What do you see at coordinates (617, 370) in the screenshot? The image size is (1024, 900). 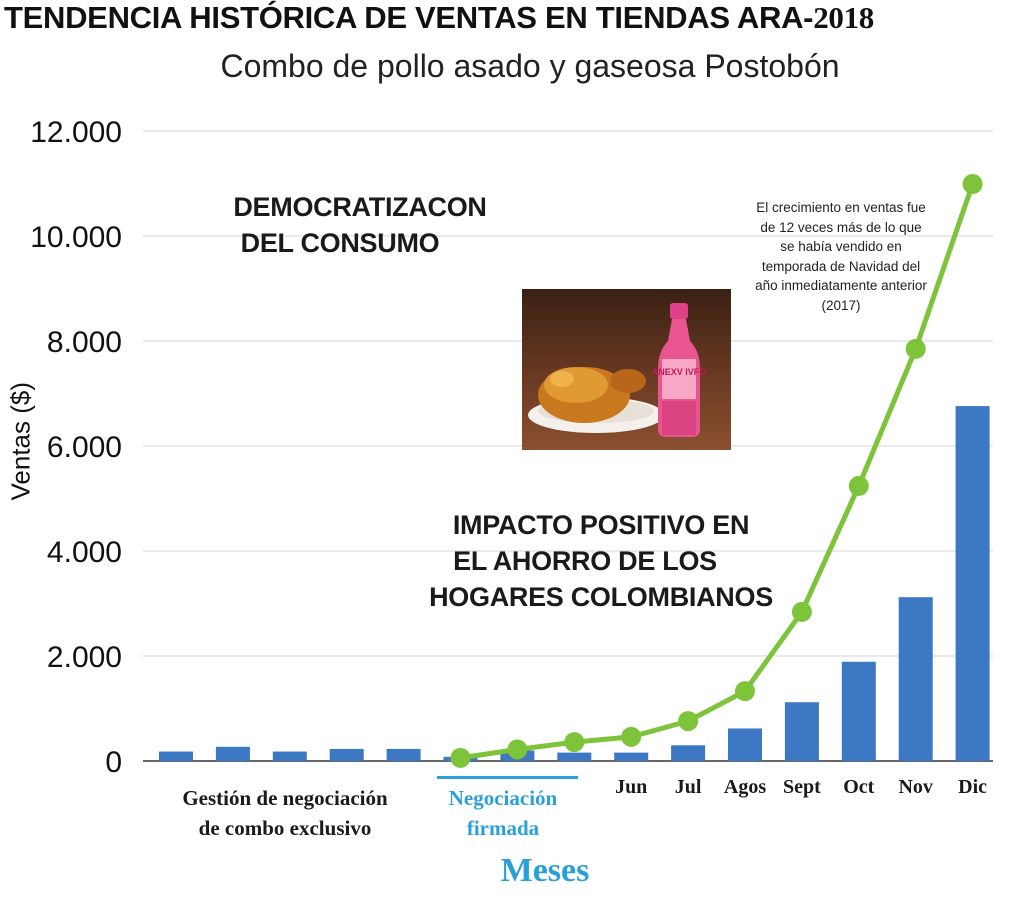 I see `product-photo-icon: ANEXV IVFO` at bounding box center [617, 370].